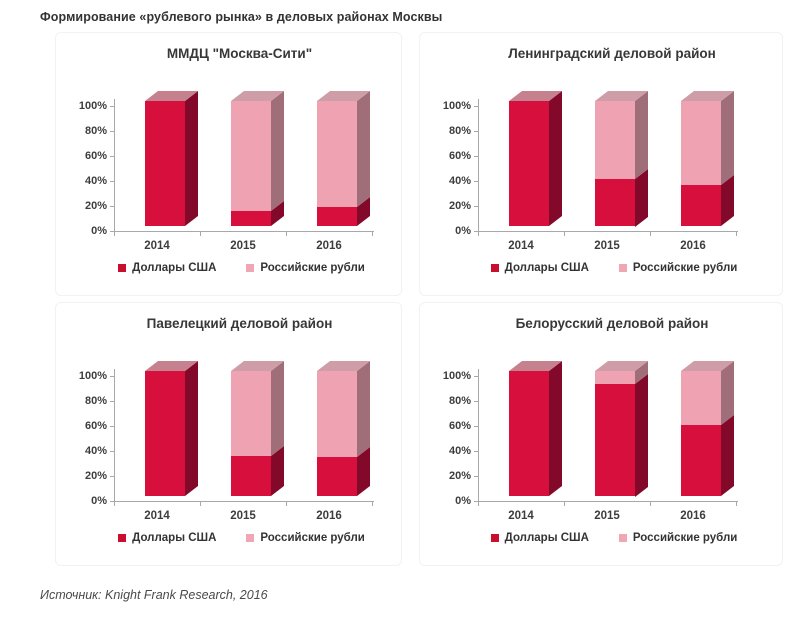  I want to click on legend-item: Российские рубли, so click(305, 268).